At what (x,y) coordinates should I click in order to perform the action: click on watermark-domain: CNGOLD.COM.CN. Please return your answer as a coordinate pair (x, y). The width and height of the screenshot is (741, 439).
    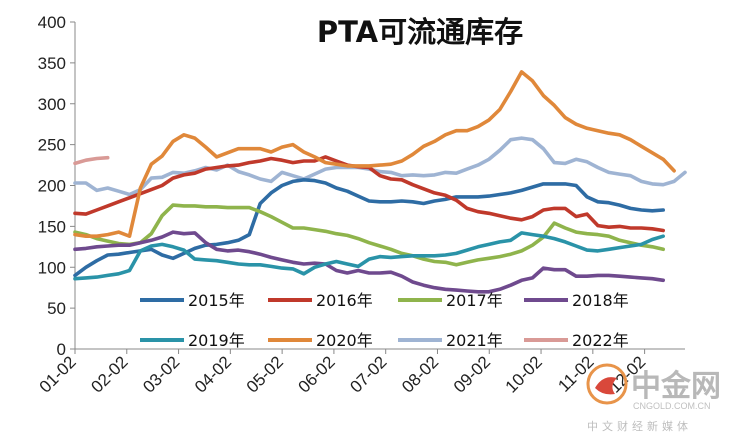
    Looking at the image, I should click on (672, 406).